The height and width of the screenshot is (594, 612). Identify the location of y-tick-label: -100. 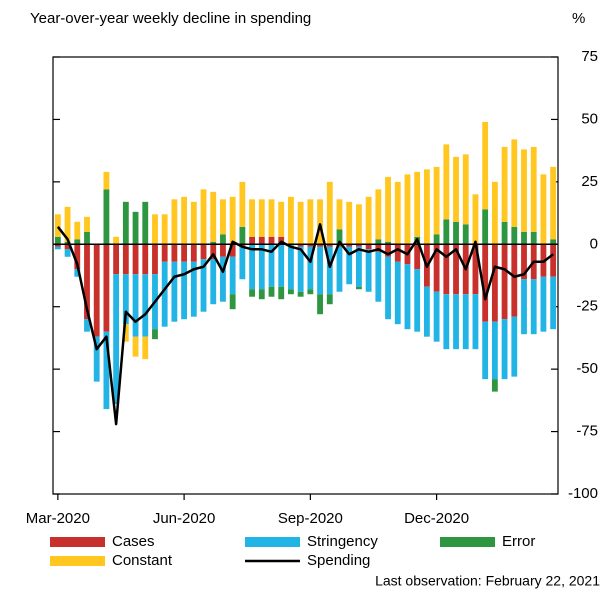
(583, 493).